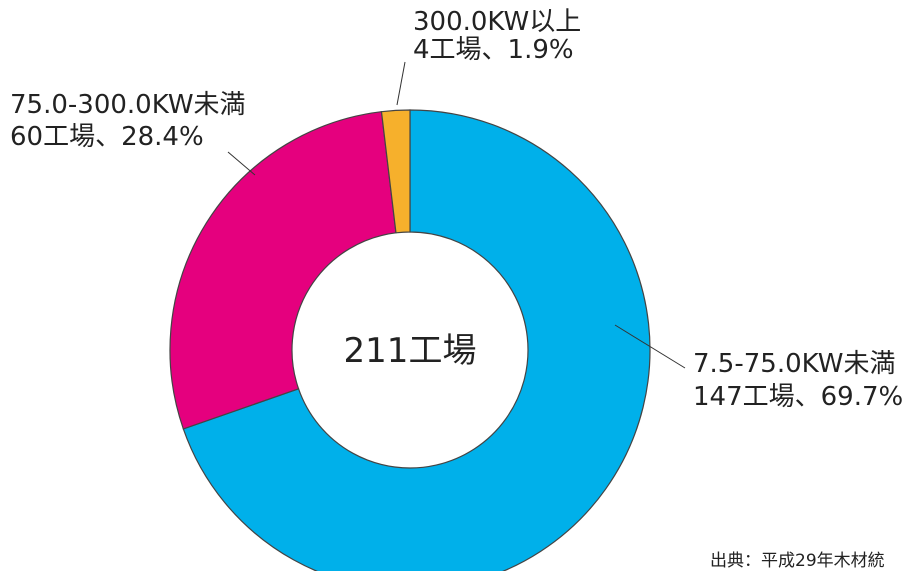  I want to click on value-label: 60工場、28.4%, so click(107, 137).